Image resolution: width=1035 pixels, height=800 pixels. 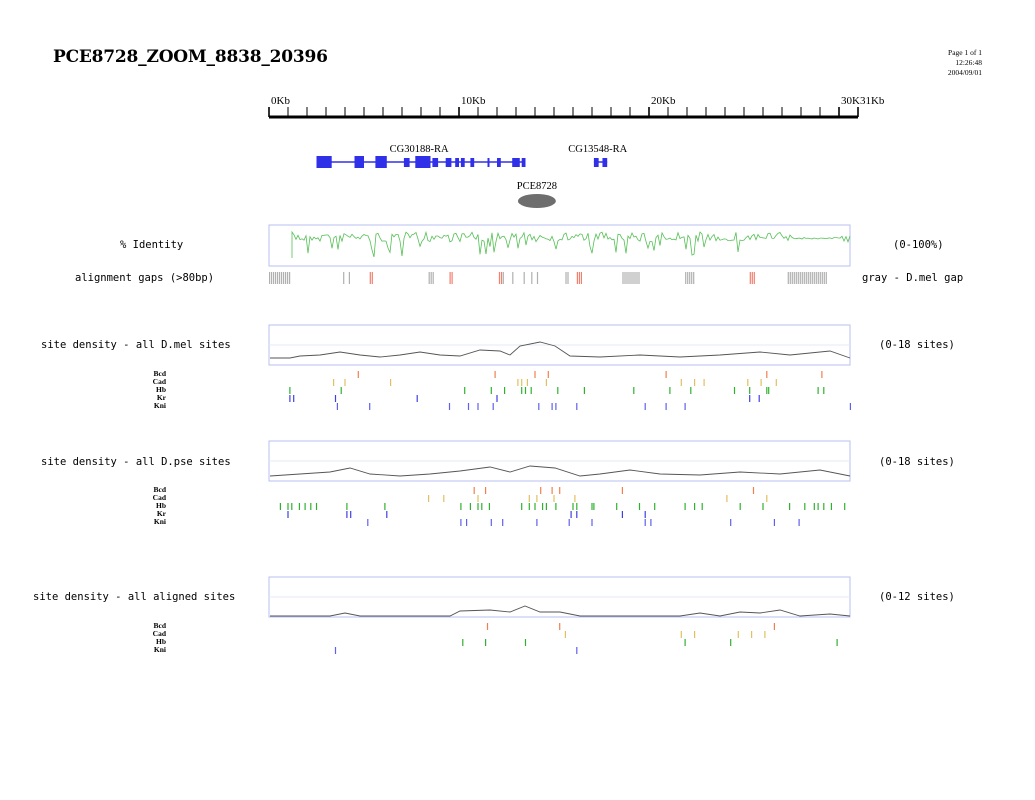 What do you see at coordinates (136, 345) in the screenshot?
I see `track-label-dmel: site density - all D.mel sites` at bounding box center [136, 345].